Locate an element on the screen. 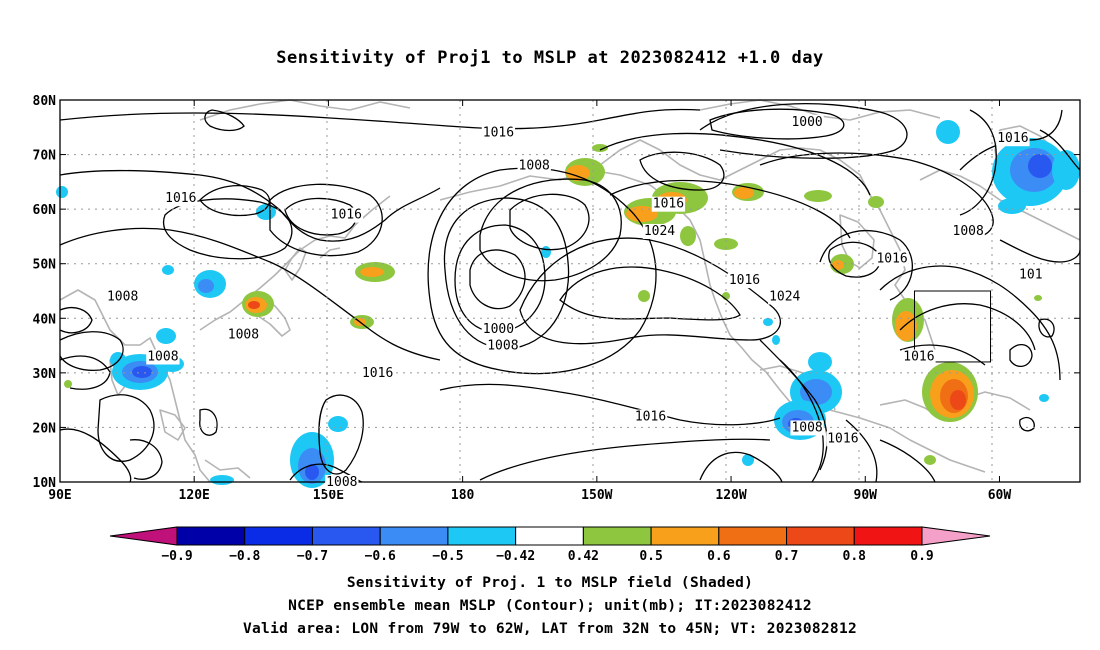 This screenshot has height=650, width=1100. colorbar-label: 0.5 is located at coordinates (650, 556).